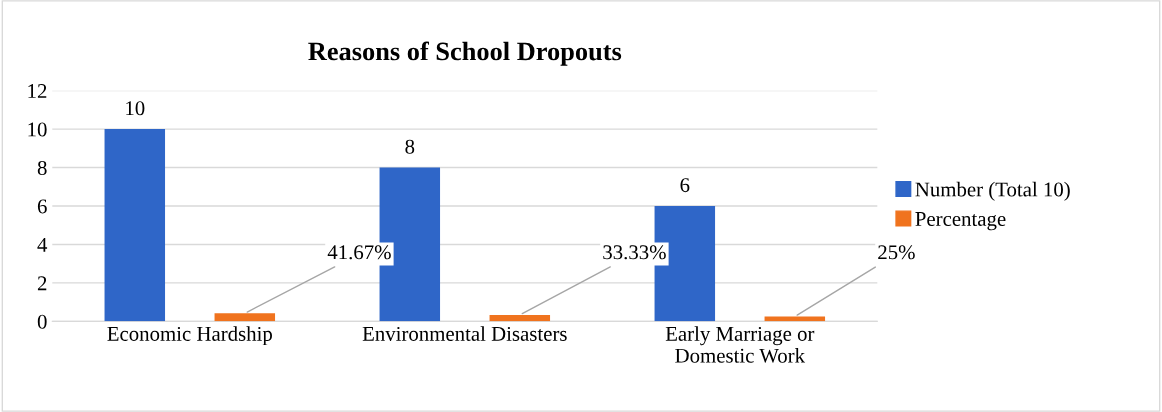 The image size is (1162, 412). I want to click on x-tick-label: Early Marriage or Domestic Work, so click(740, 344).